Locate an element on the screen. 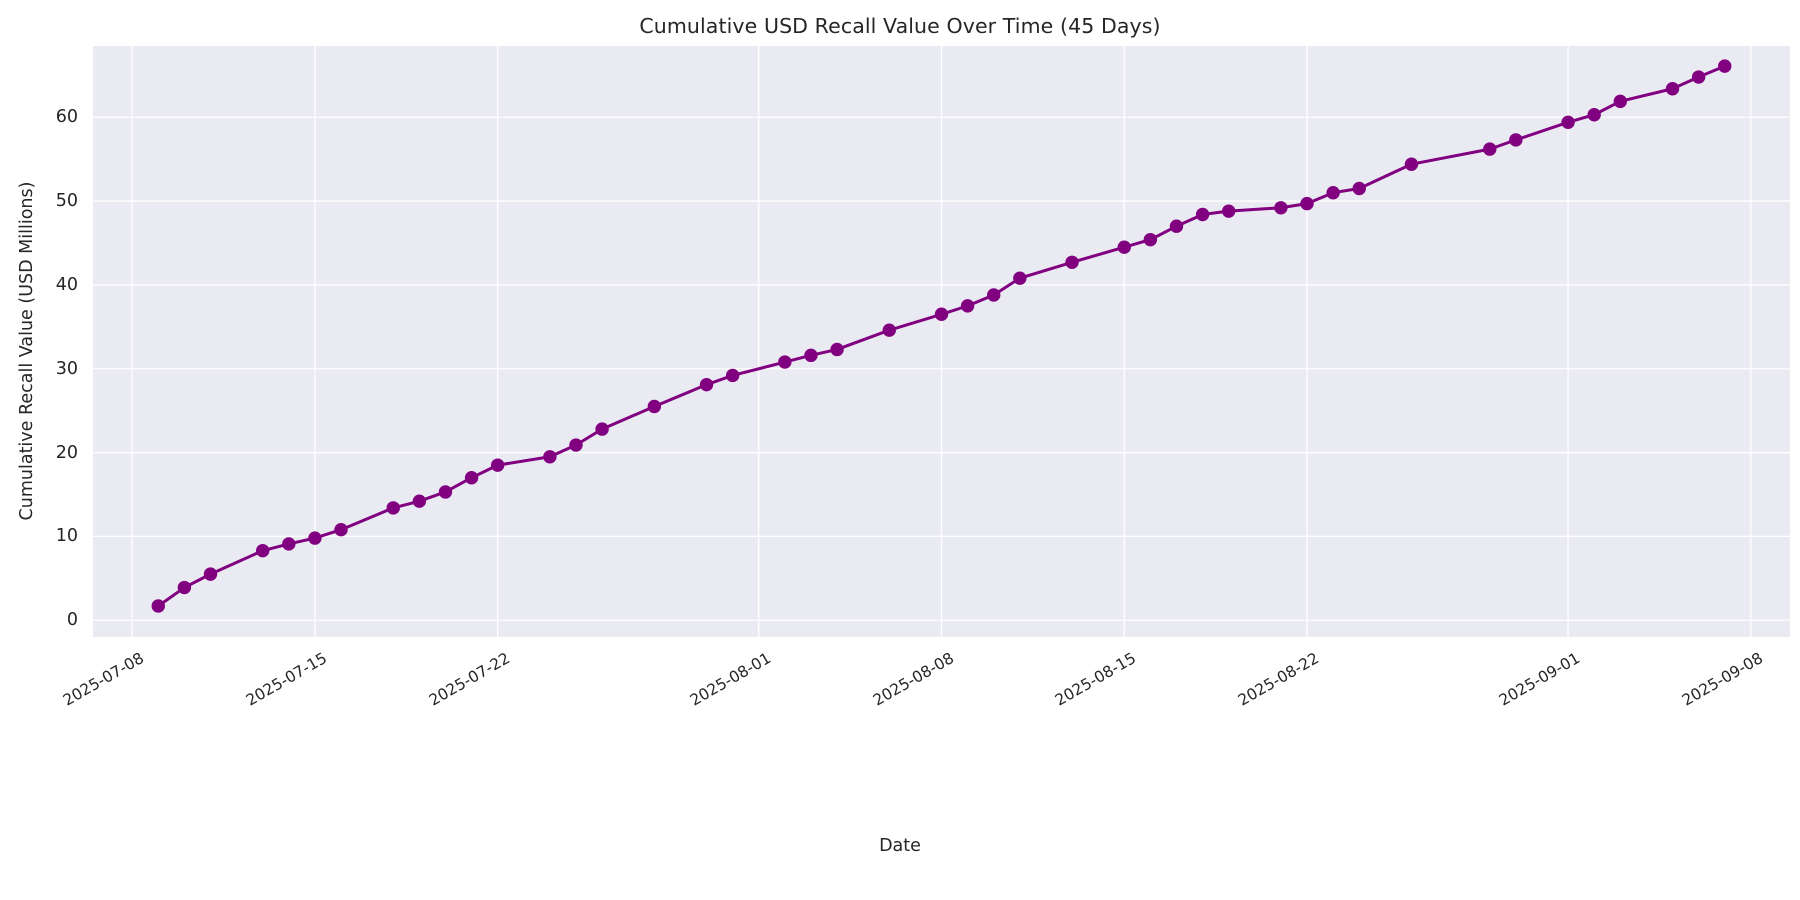  y-axis-title: Cumulative Recall Value (USD Millions) is located at coordinates (27, 351).